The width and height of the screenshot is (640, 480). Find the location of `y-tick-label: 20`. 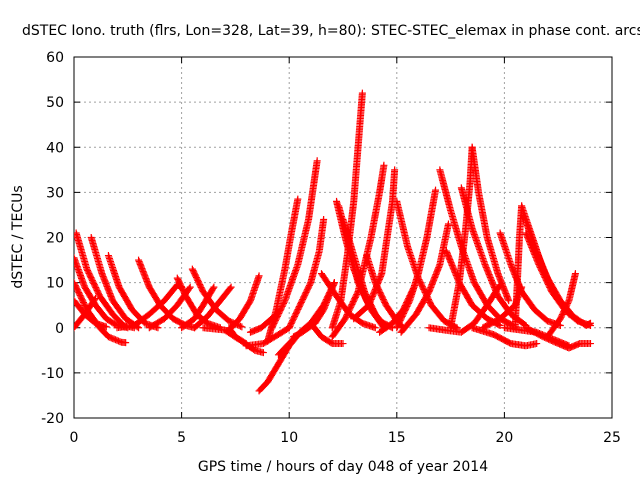

y-tick-label: 20 is located at coordinates (55, 239).